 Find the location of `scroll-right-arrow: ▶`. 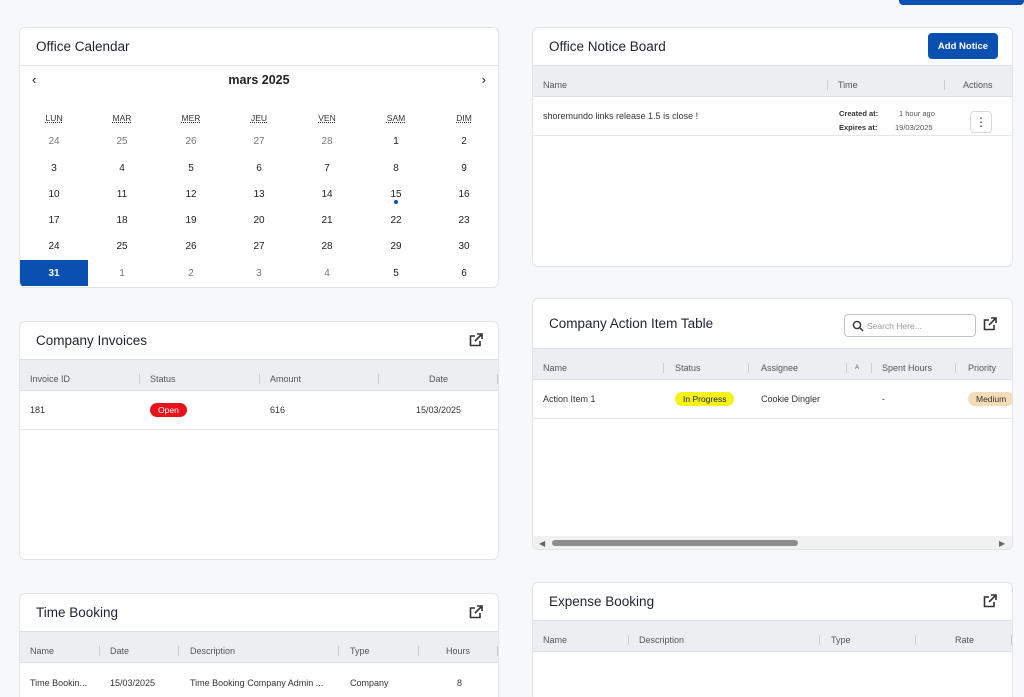

scroll-right-arrow: ▶ is located at coordinates (1002, 543).